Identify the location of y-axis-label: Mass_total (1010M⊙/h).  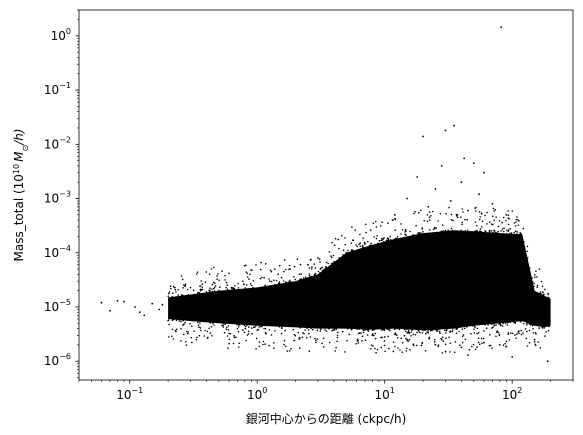
(21, 194).